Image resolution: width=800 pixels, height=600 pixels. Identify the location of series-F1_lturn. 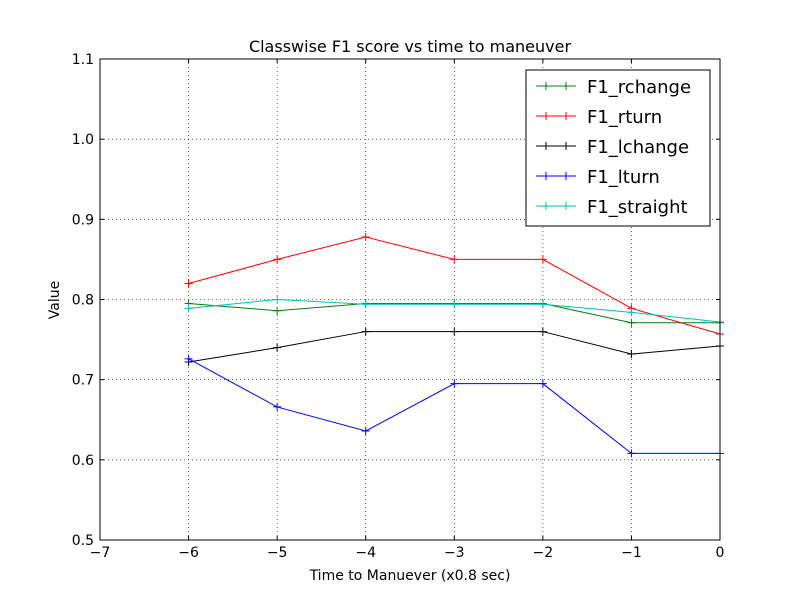
(454, 406).